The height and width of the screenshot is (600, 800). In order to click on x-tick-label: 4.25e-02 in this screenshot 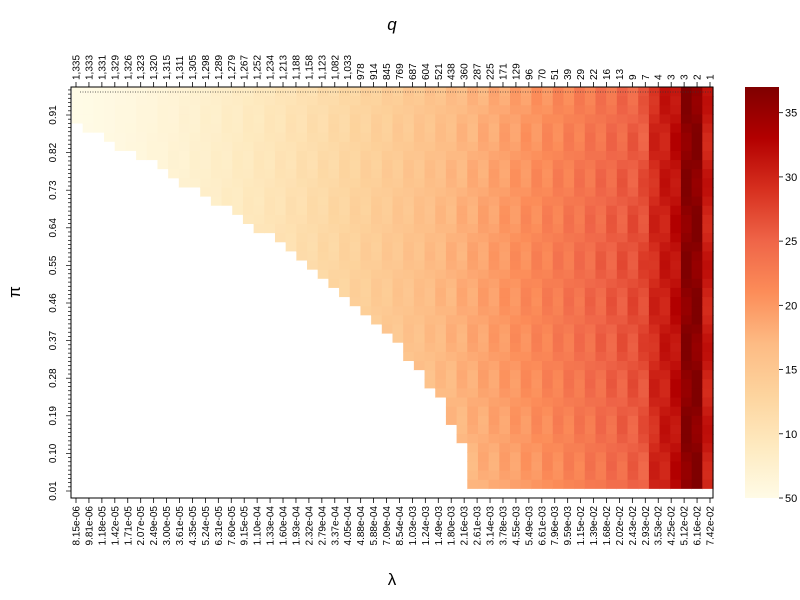, I will do `click(672, 526)`.